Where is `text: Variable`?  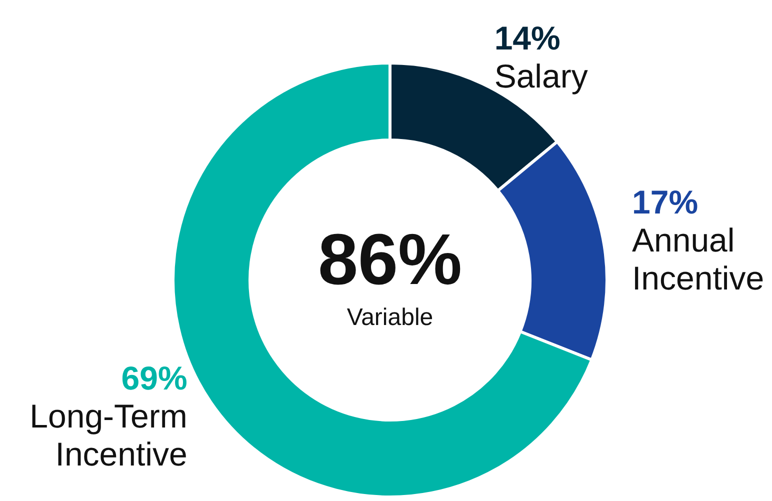
text: Variable is located at coordinates (390, 317).